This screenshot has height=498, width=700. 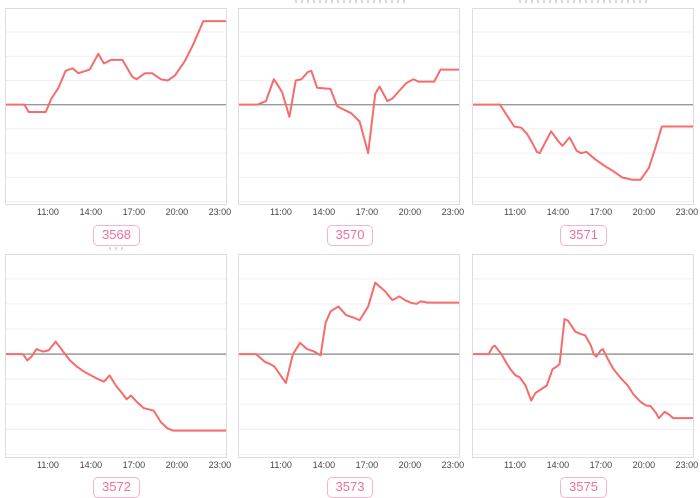 I want to click on badge-row: 3570, so click(x=350, y=235).